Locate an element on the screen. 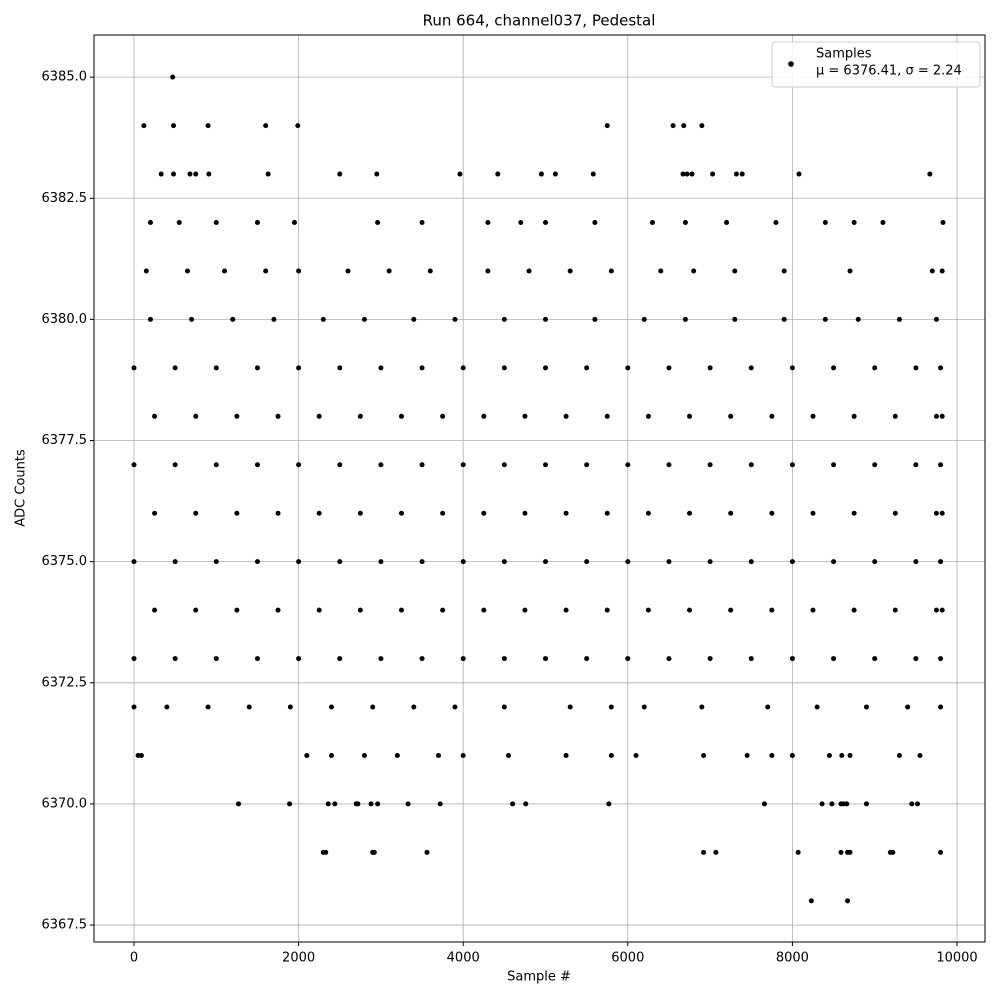  y-tick-label: 6377.5 is located at coordinates (65, 440).